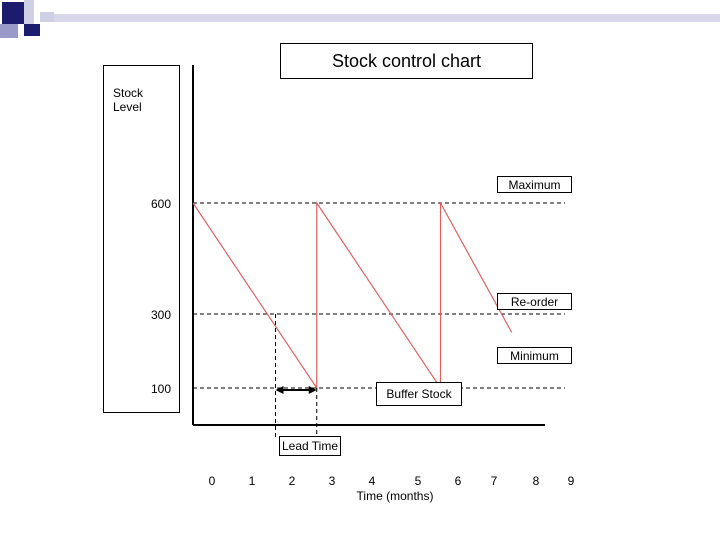 This screenshot has height=540, width=720. What do you see at coordinates (332, 481) in the screenshot?
I see `x-tick-label: 3` at bounding box center [332, 481].